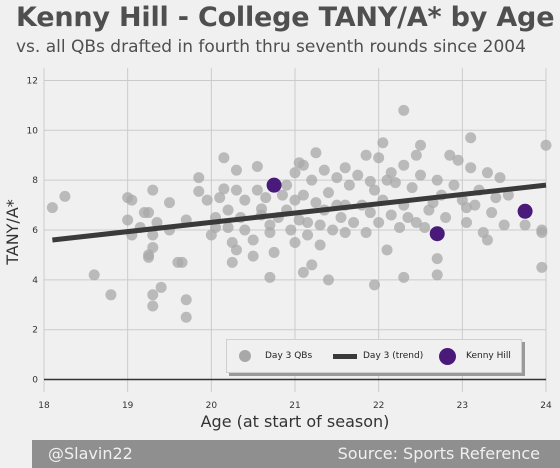 Image resolution: width=560 pixels, height=468 pixels. I want to click on legend-item-kenny-hill: Kenny Hill, so click(475, 356).